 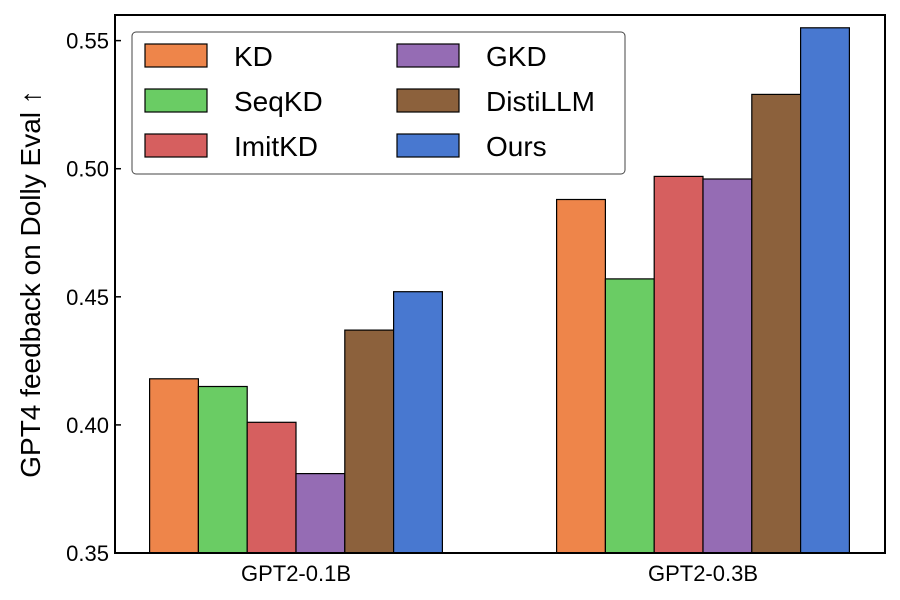 I want to click on legend-swatch-seqkd, so click(x=176, y=100).